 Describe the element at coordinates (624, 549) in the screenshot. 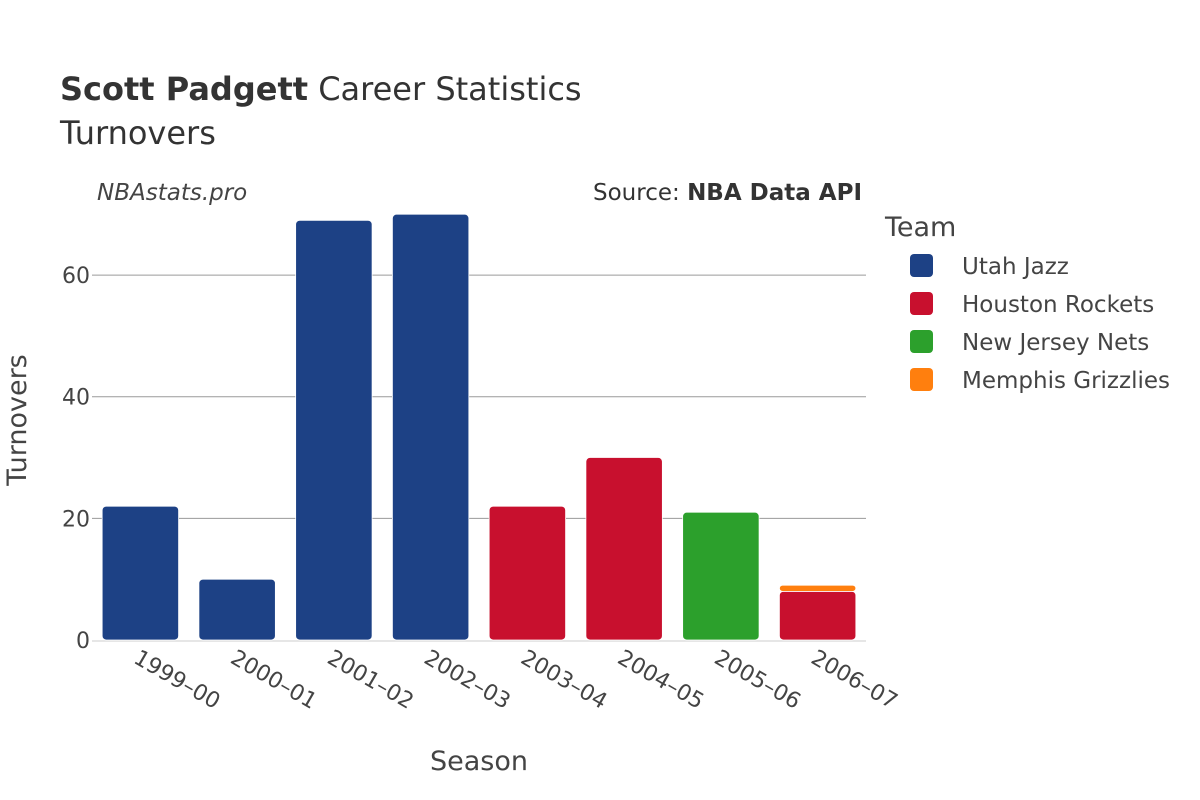

I see `bar-houston-rockets-2004–05` at that location.